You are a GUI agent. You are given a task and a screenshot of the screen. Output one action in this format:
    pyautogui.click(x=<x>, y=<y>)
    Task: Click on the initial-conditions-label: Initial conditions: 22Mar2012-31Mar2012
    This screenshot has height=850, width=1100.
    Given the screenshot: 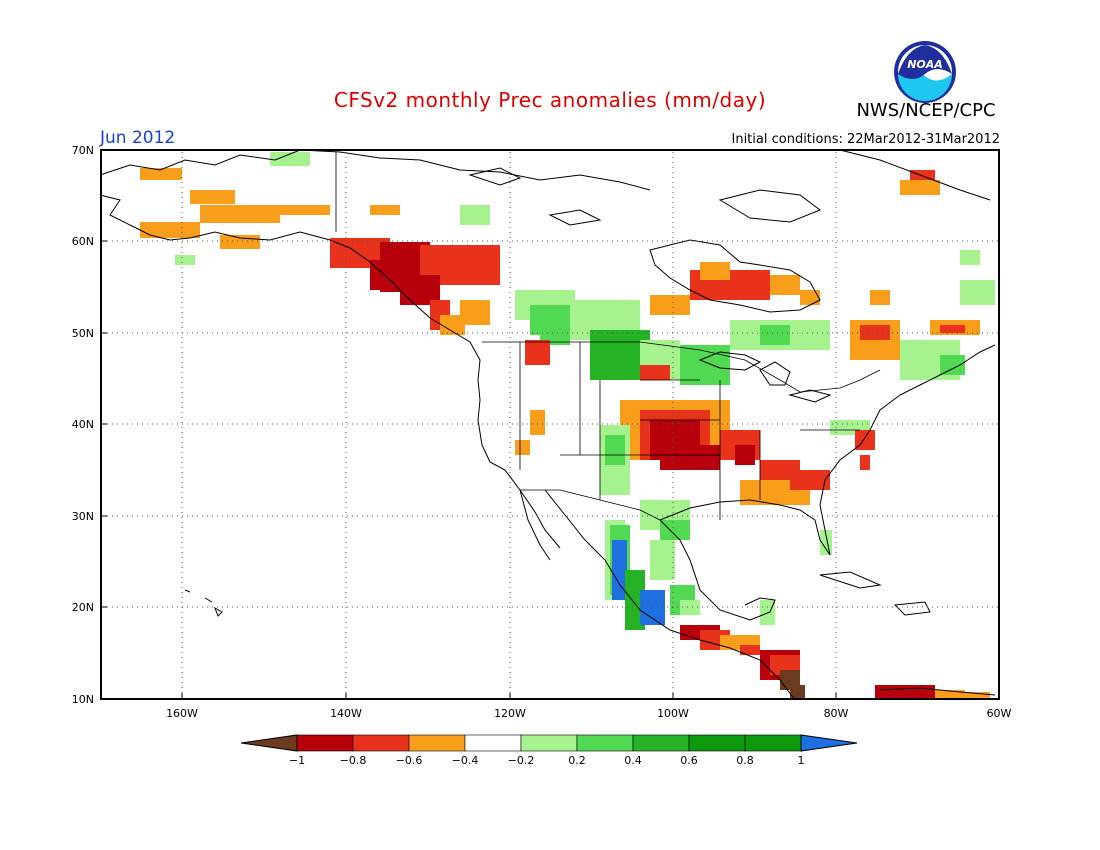 What is the action you would take?
    pyautogui.click(x=866, y=139)
    